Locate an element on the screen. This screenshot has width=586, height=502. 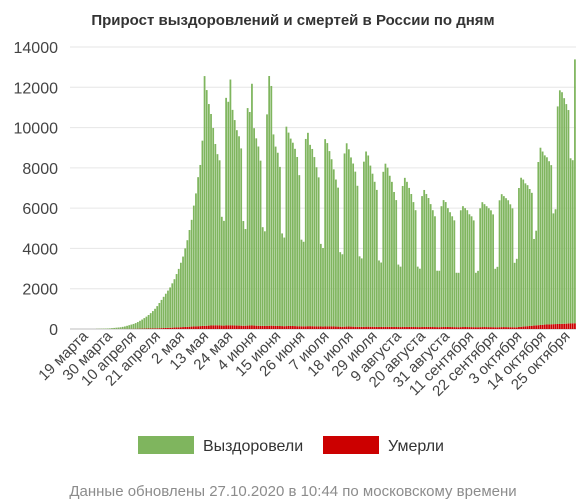
legend: Выздоровели Умерли is located at coordinates (291, 445).